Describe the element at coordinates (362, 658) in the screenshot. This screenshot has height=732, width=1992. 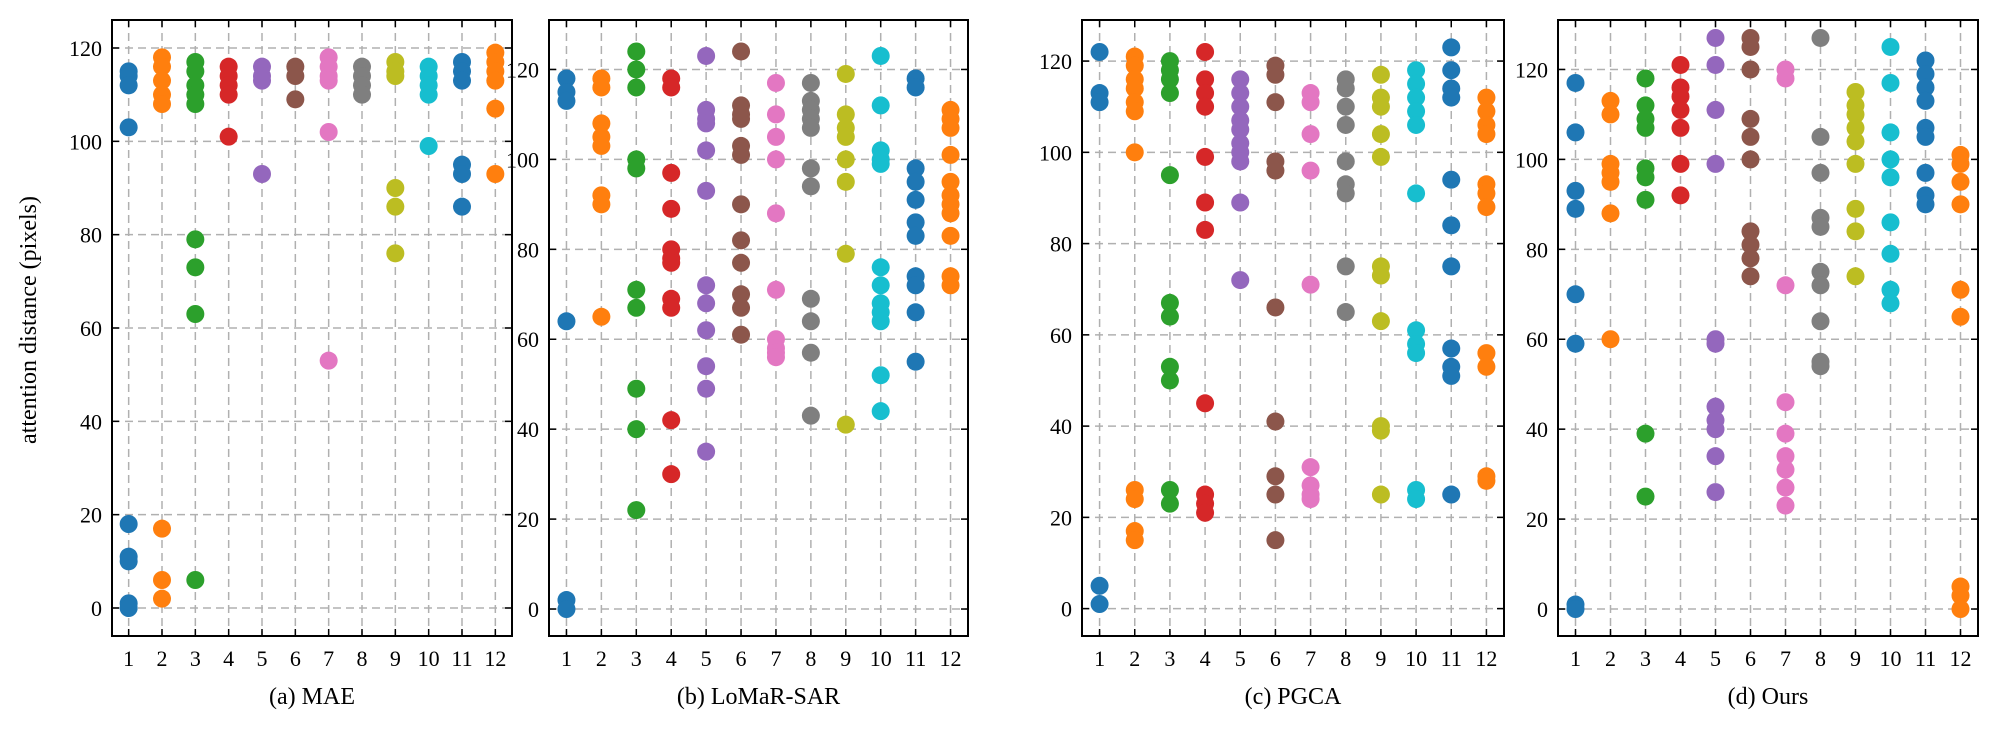
I see `x-tick-label: 8` at that location.